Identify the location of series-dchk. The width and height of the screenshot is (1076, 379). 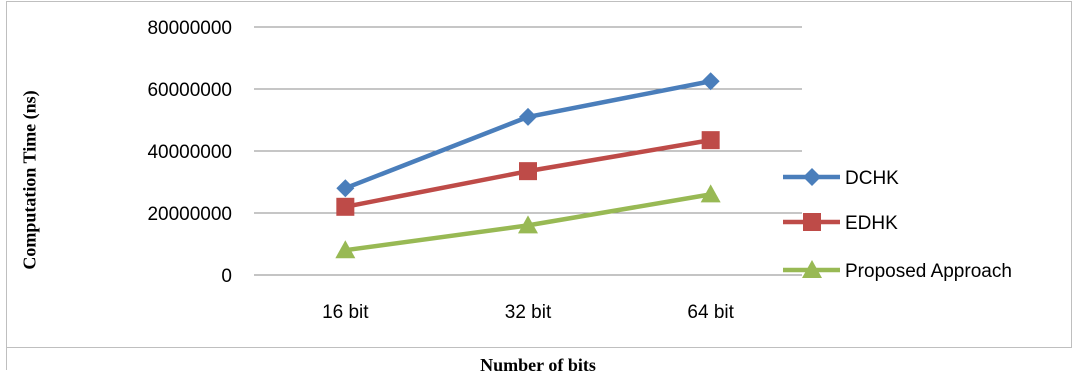
(528, 135).